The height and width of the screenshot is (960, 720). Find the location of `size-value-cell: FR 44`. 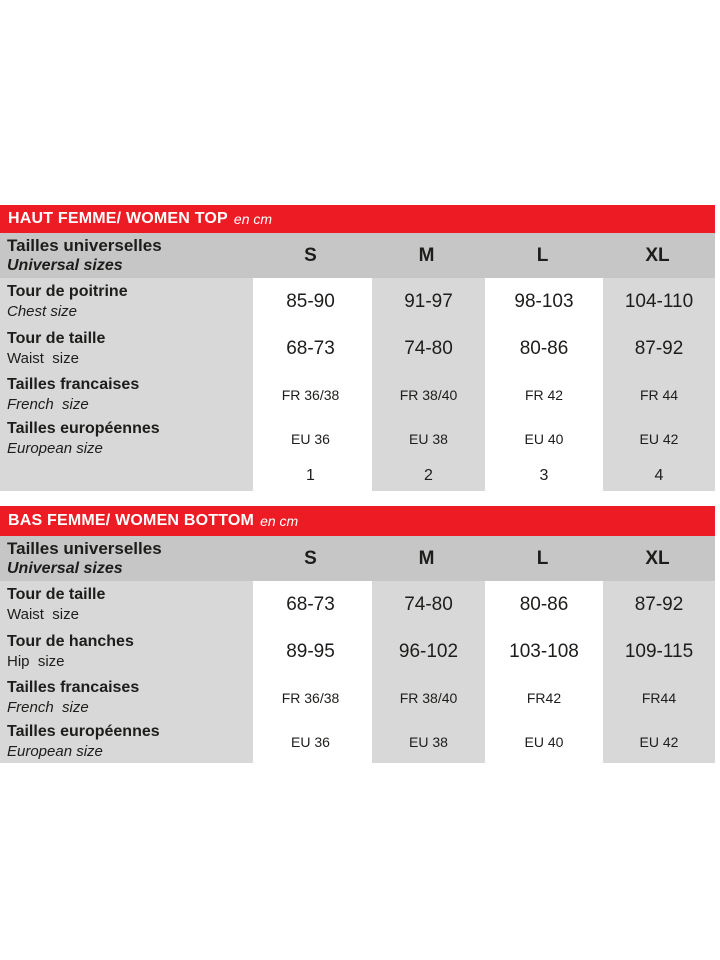

size-value-cell: FR 44 is located at coordinates (657, 394).